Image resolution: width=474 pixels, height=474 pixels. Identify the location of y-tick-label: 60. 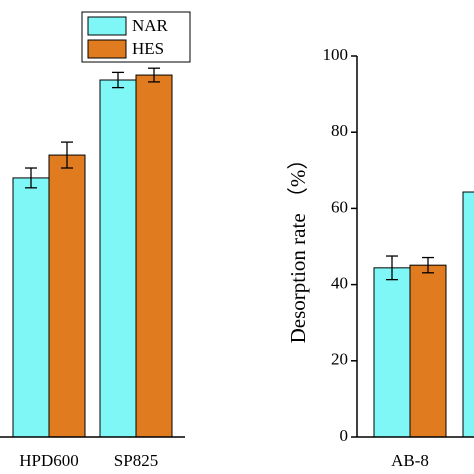
(339, 206).